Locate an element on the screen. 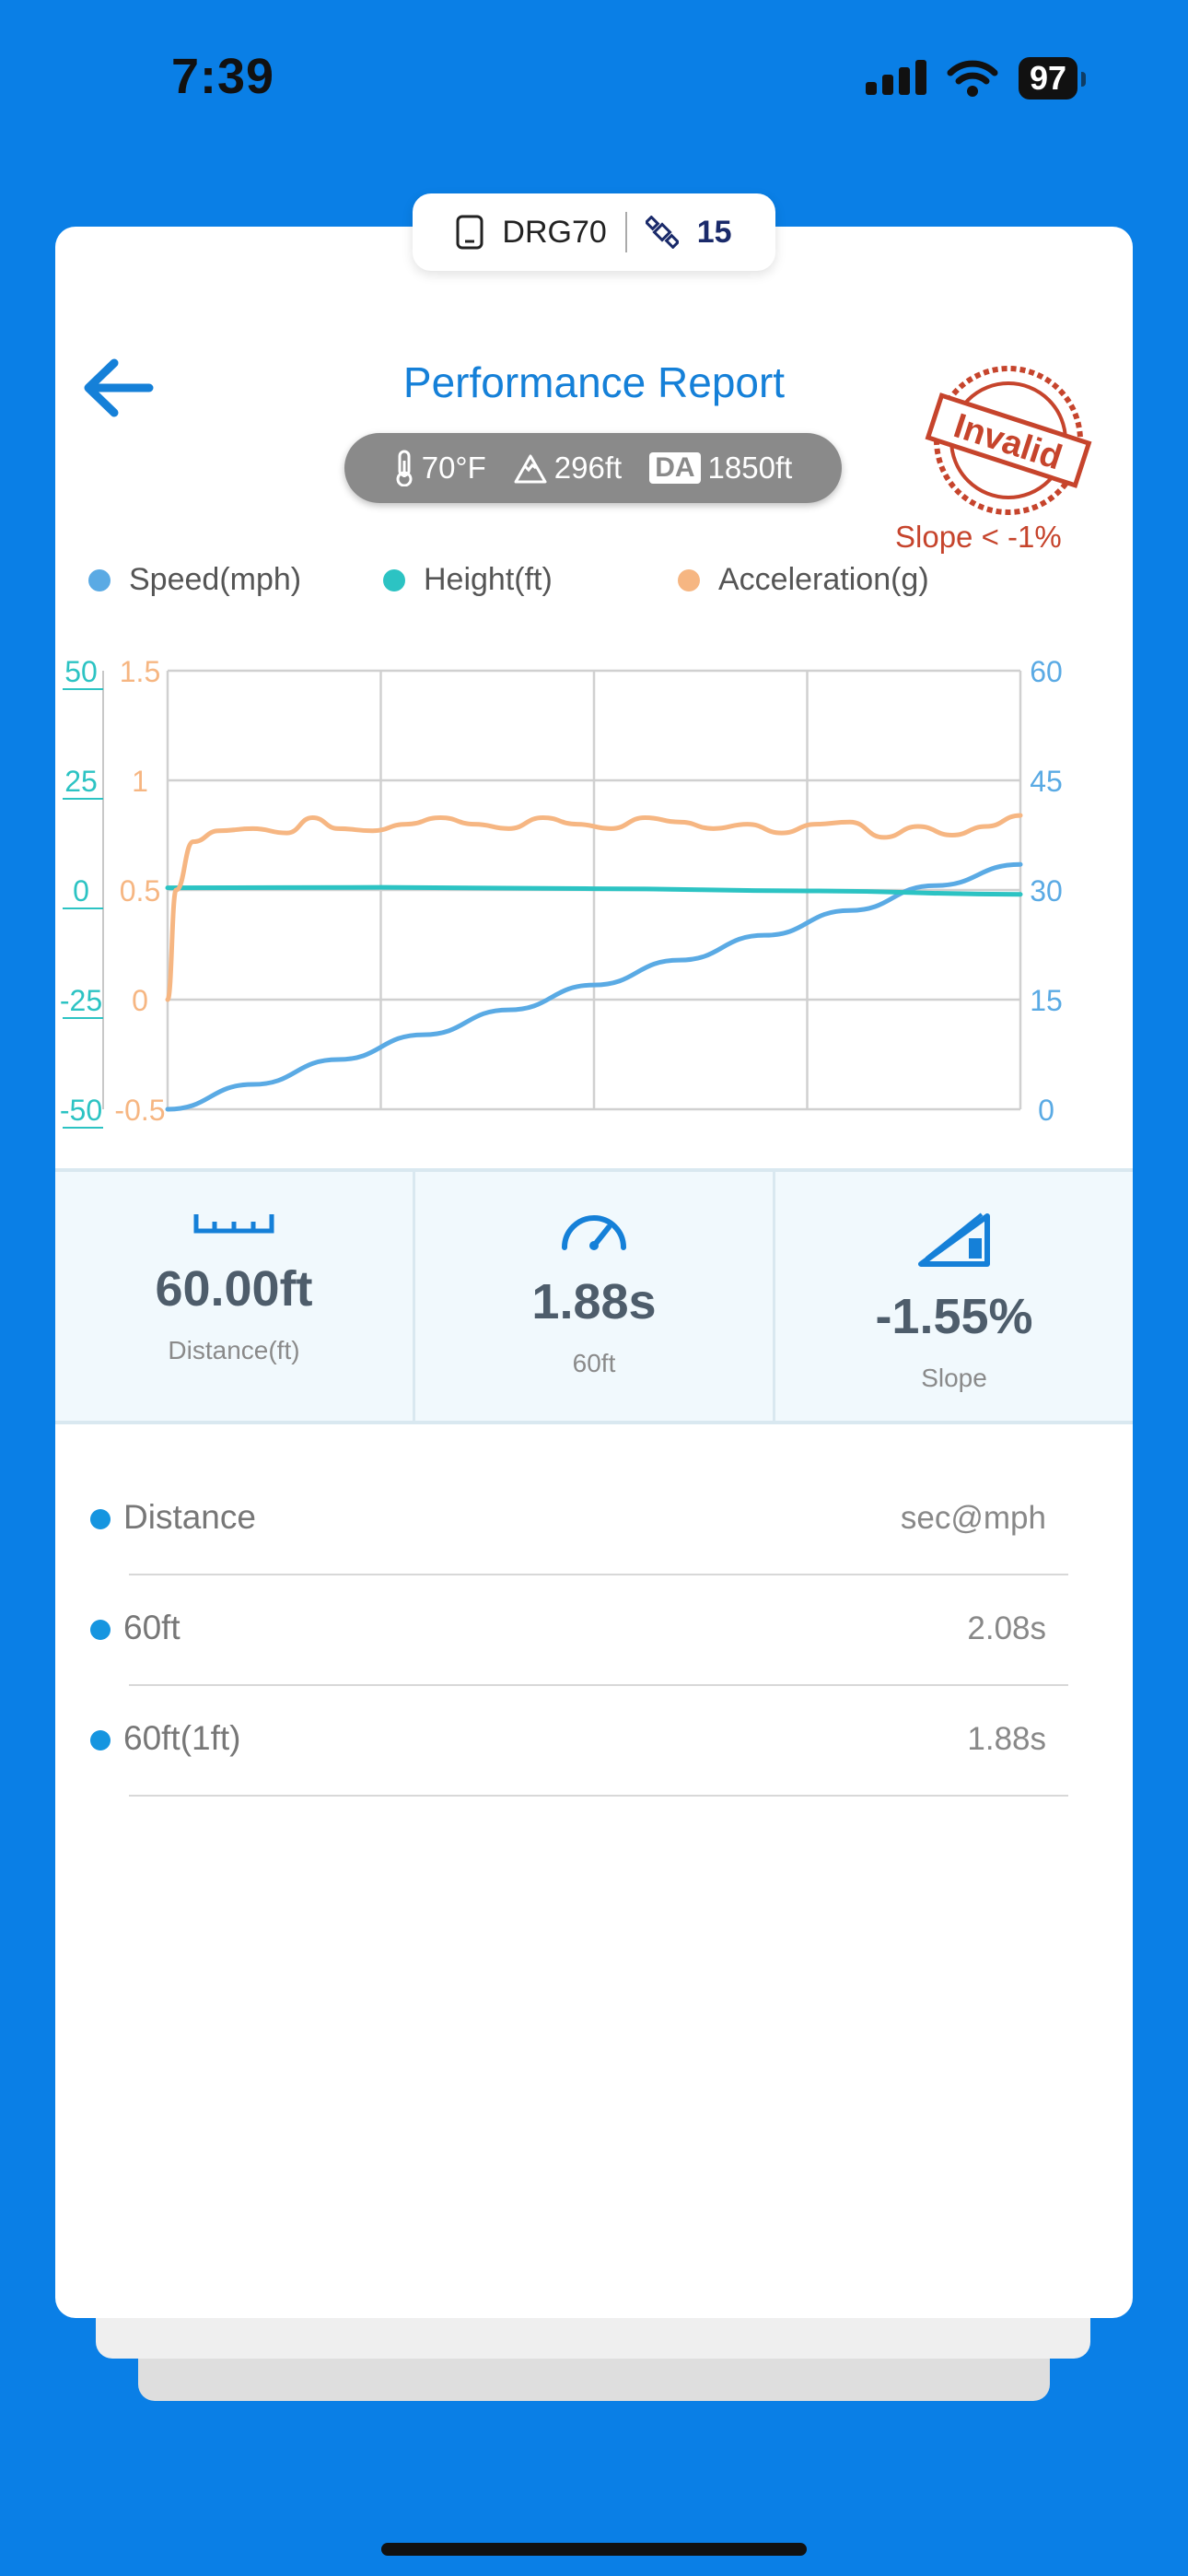 This screenshot has width=1188, height=2576. chart-legend: Speed(mph) Height(ft) Acceleration(g) is located at coordinates (594, 581).